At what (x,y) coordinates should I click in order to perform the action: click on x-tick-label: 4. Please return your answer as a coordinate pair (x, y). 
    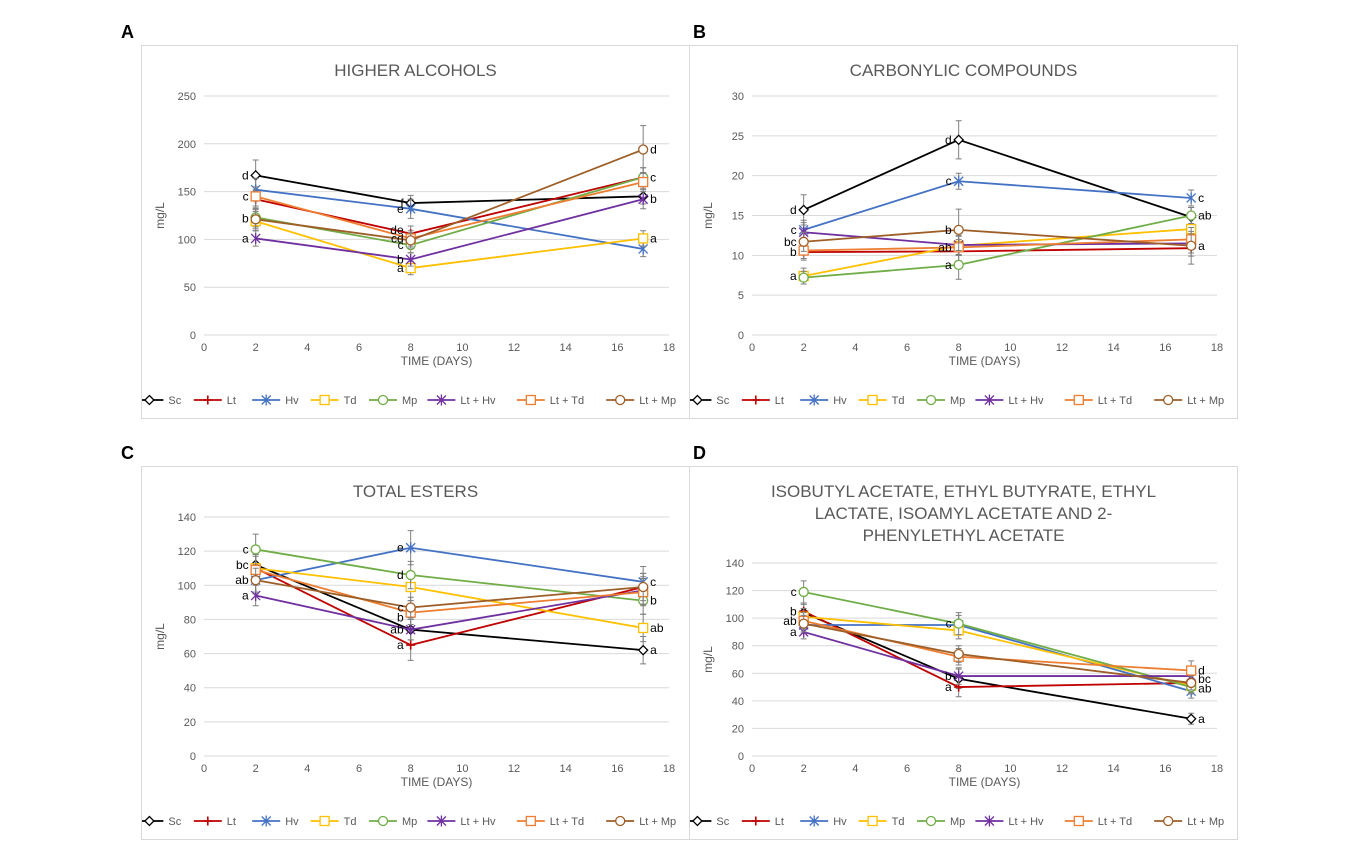
    Looking at the image, I should click on (307, 769).